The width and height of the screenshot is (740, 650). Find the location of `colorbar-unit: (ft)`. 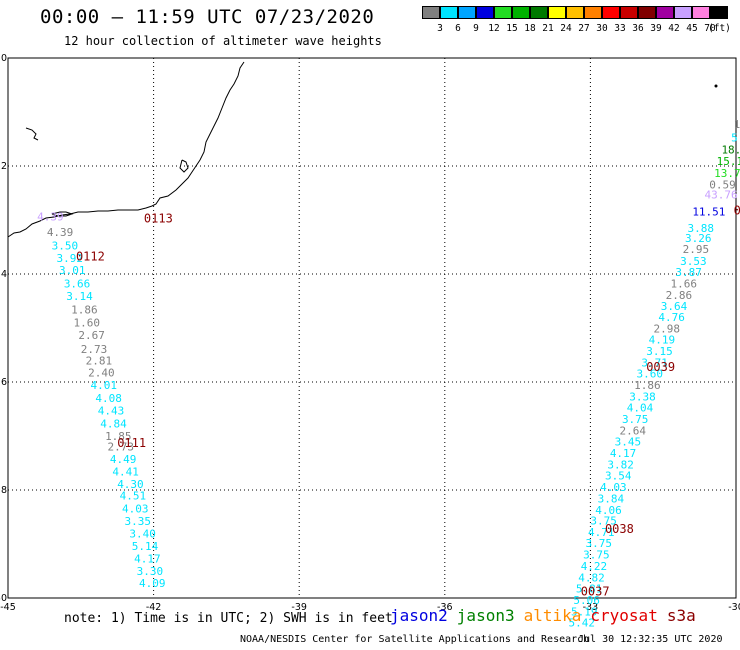

colorbar-unit: (ft) is located at coordinates (719, 28).